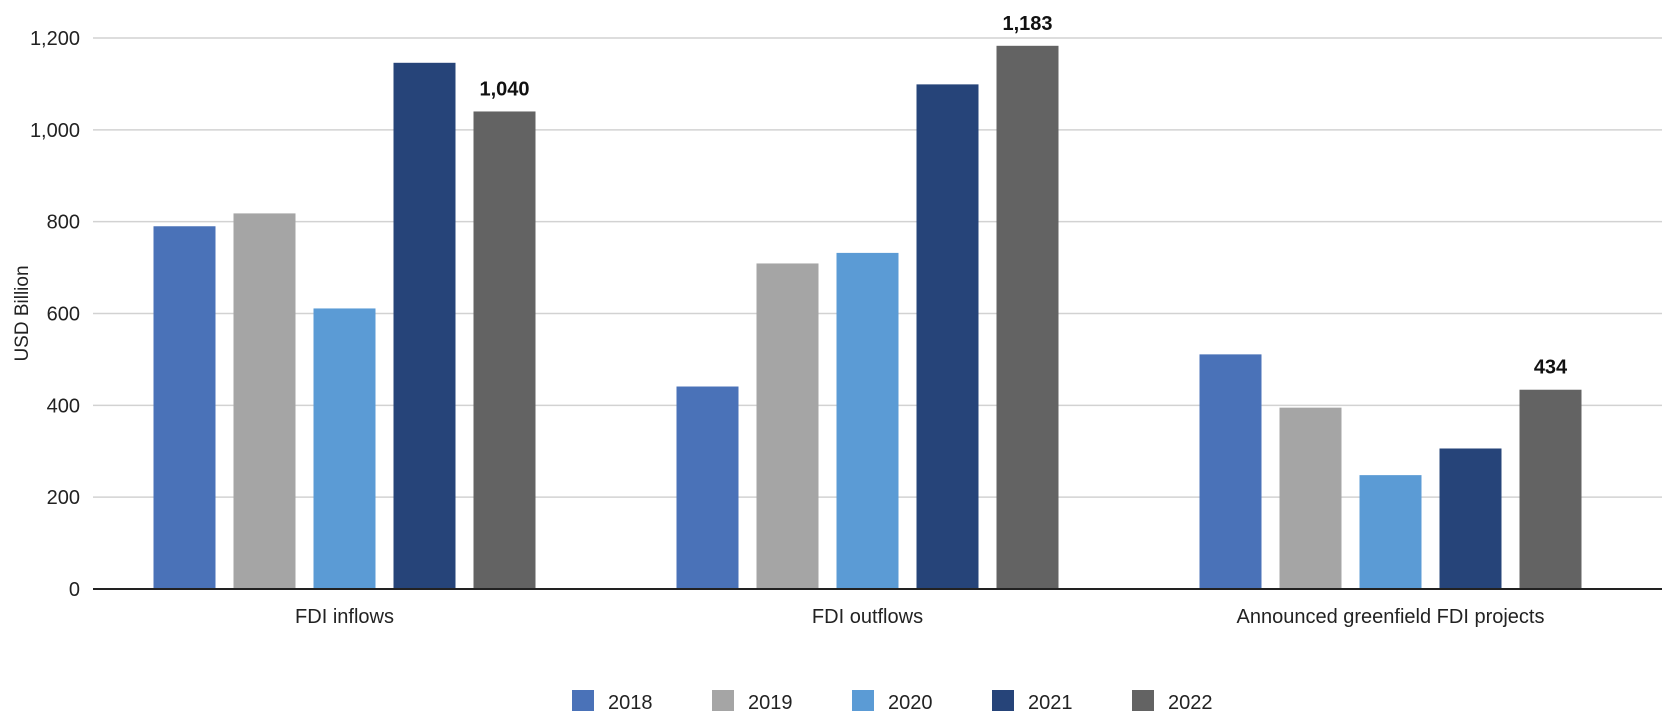 This screenshot has width=1662, height=711. Describe the element at coordinates (1190, 701) in the screenshot. I see `legend-label: 2022` at that location.